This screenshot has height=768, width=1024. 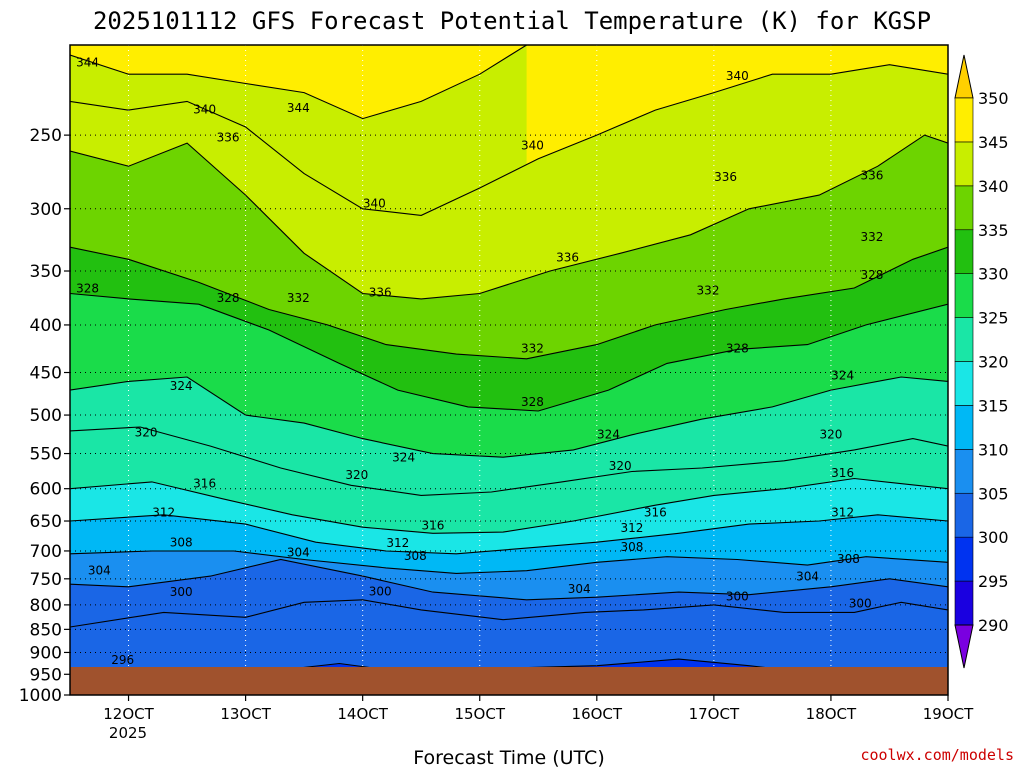 I want to click on x-tick-label-3: 15OCT, so click(x=479, y=714).